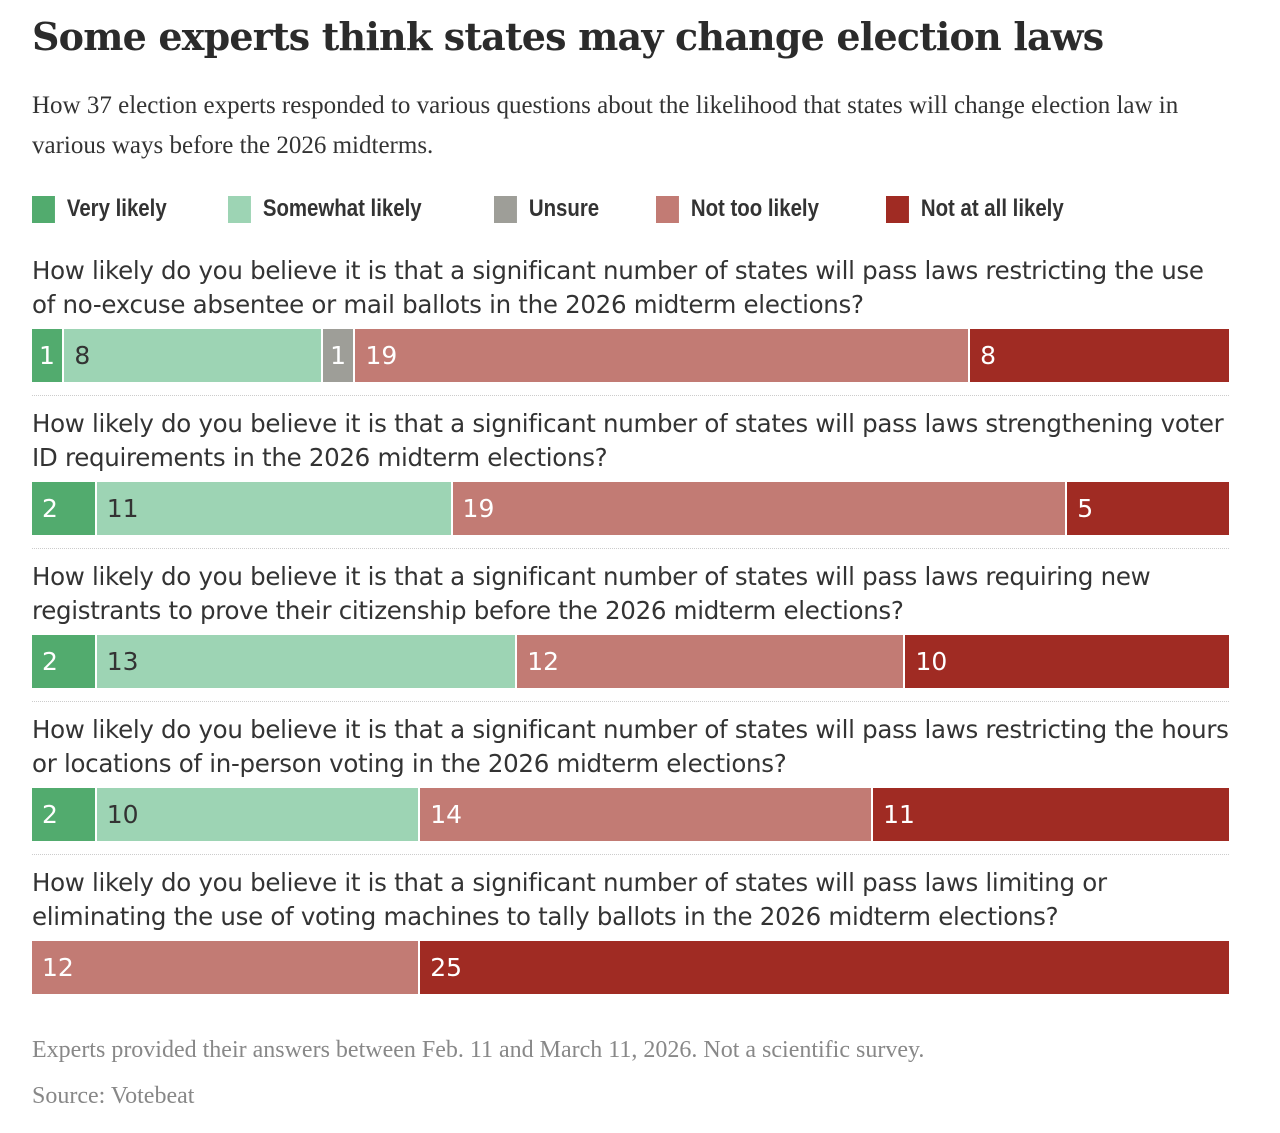  What do you see at coordinates (824, 967) in the screenshot?
I see `bar-segment-not-at-all-likely: 25` at bounding box center [824, 967].